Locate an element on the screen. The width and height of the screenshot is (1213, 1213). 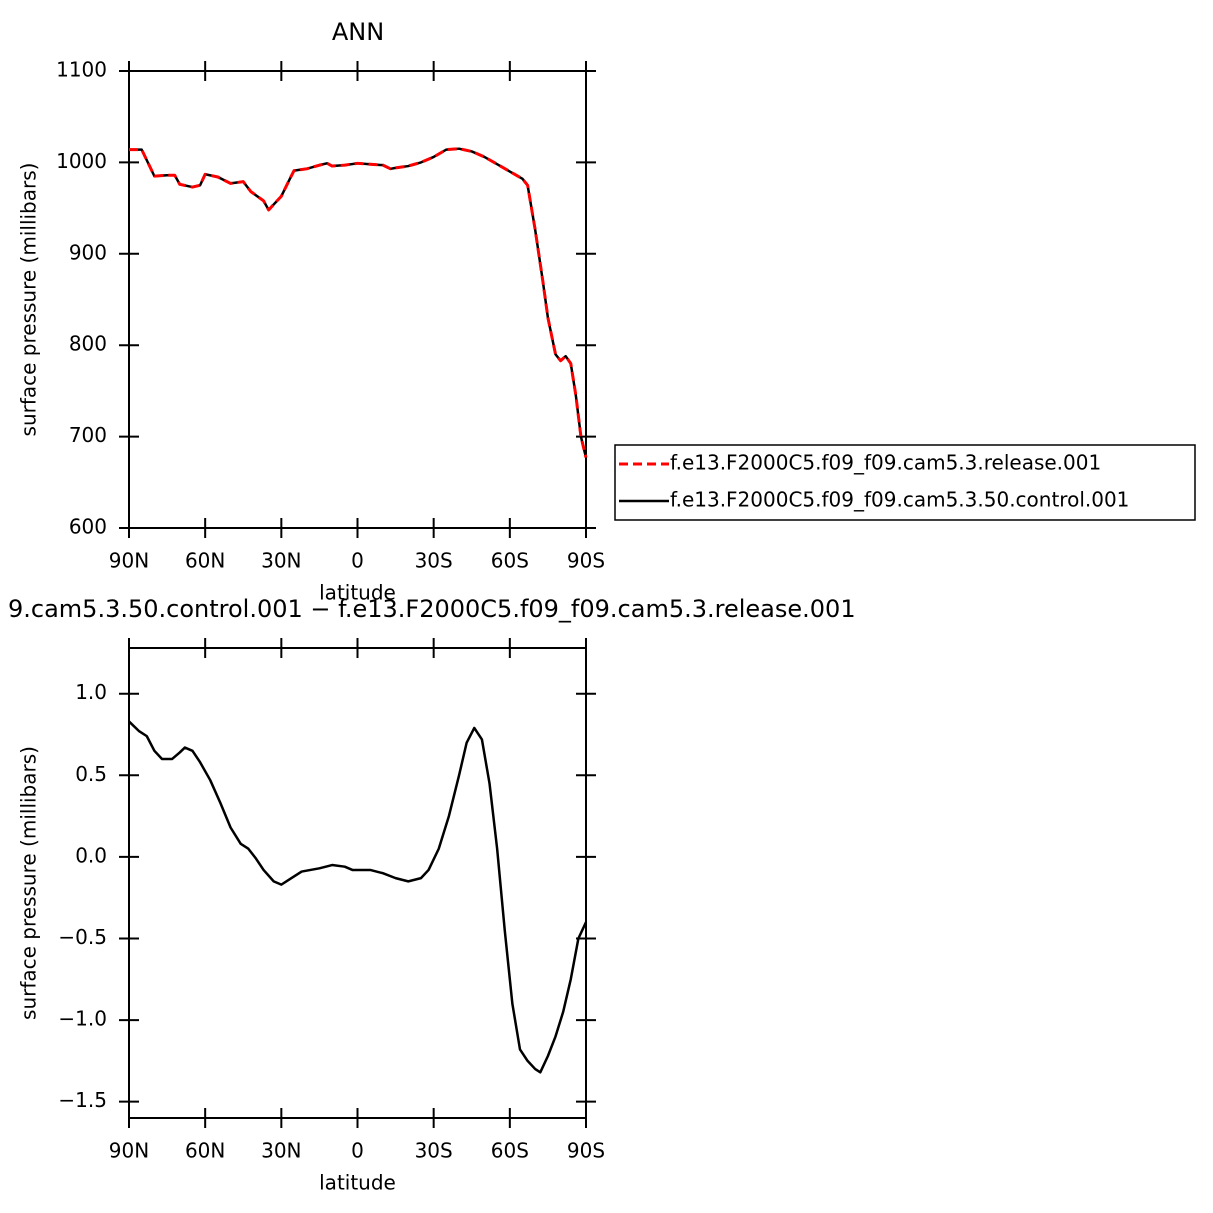
legend-label: f.e13.F2000C5.f09_f09.cam5.3.release.001 is located at coordinates (885, 463).